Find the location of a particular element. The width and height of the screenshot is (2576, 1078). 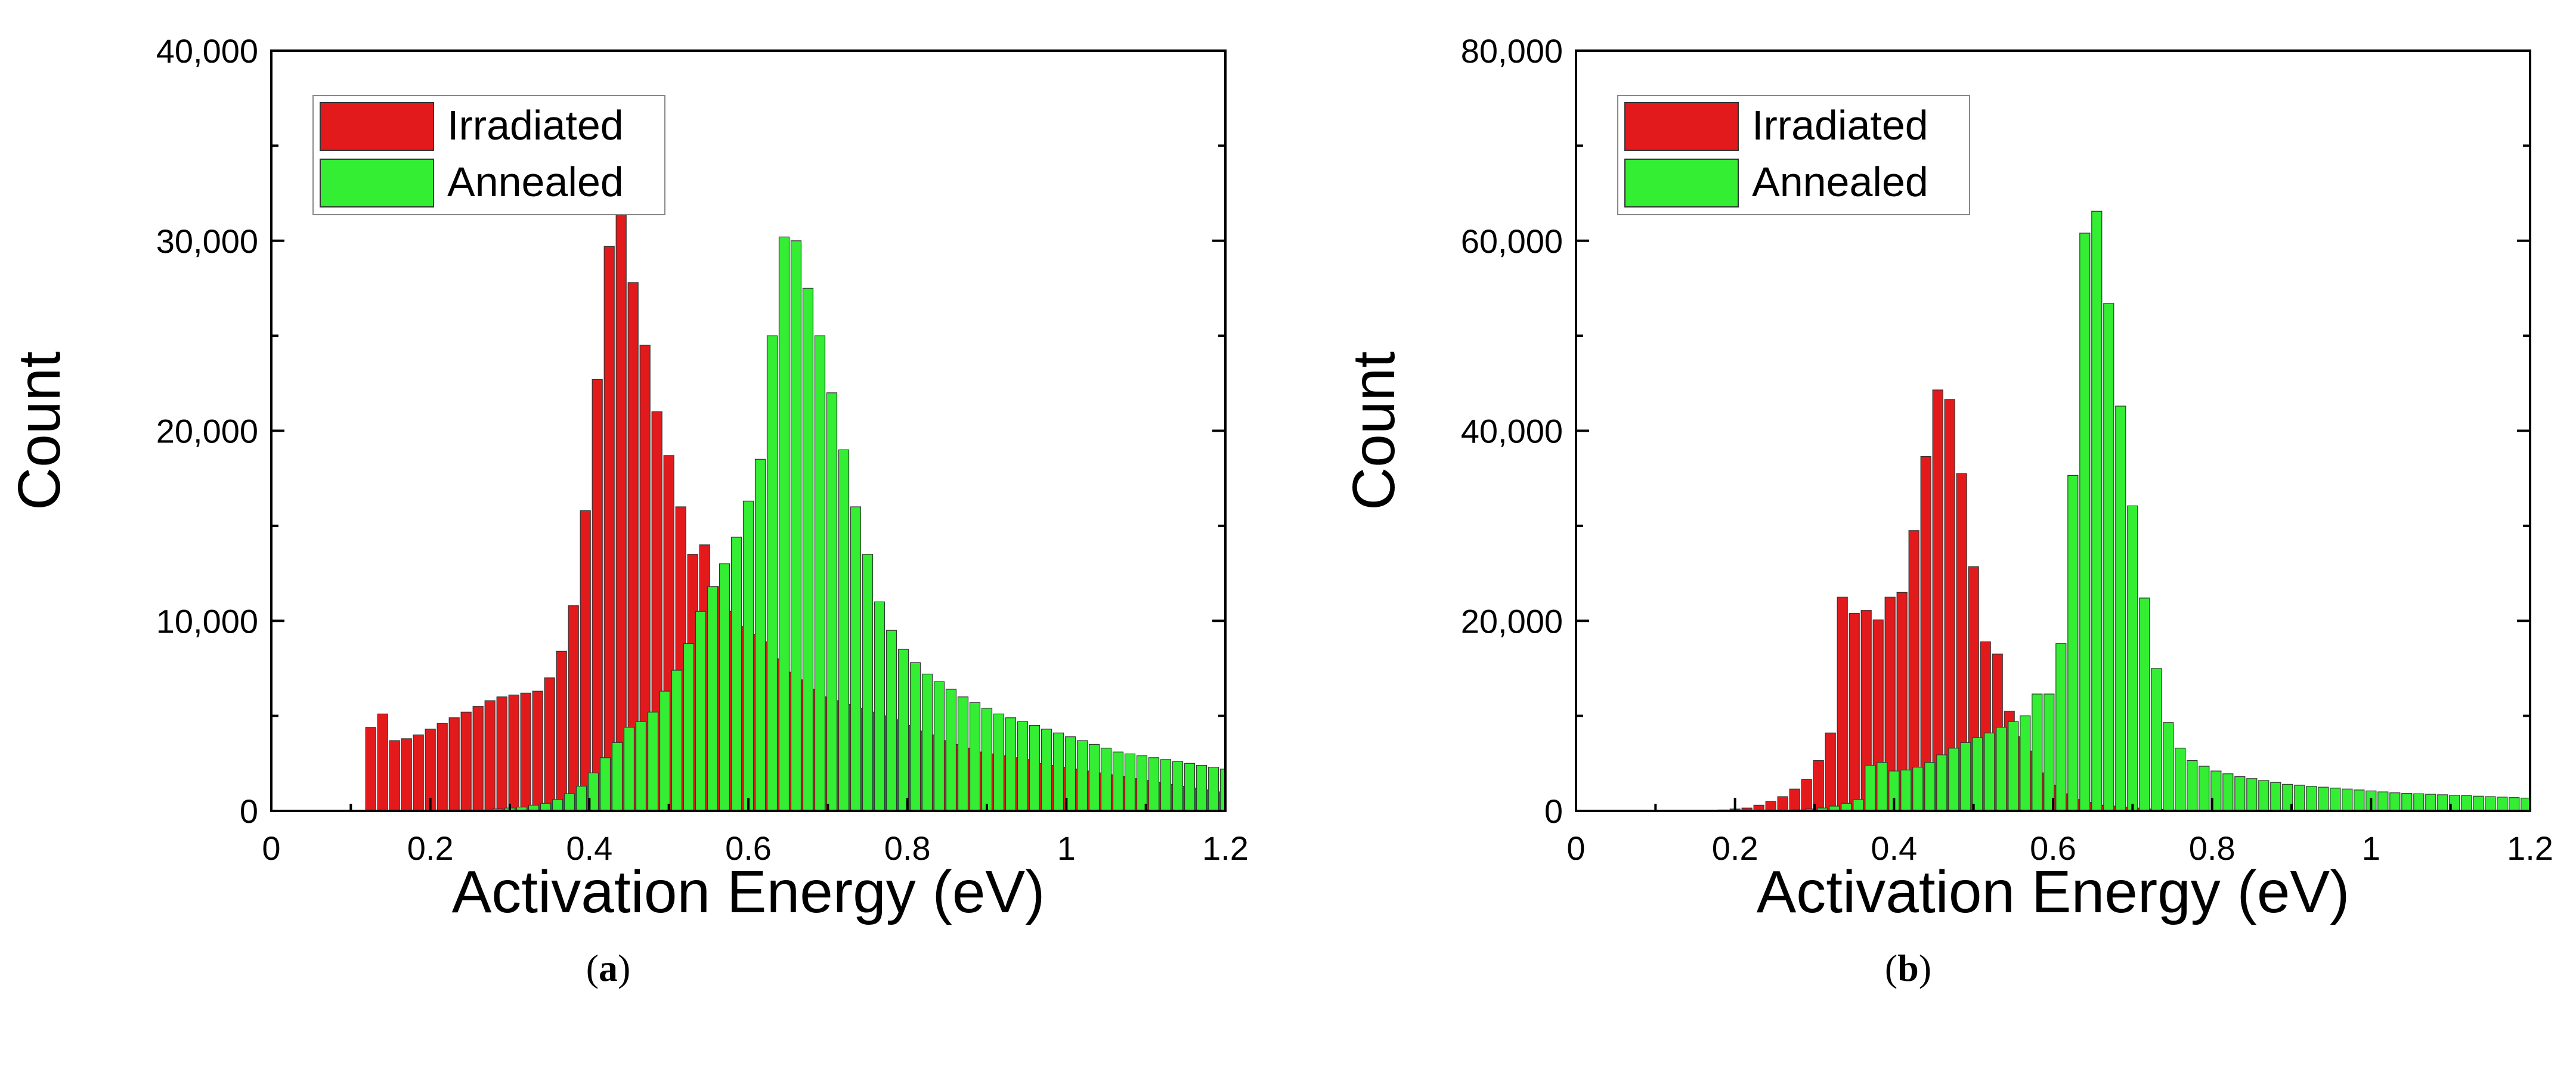

panel-caption: (a) is located at coordinates (608, 968).